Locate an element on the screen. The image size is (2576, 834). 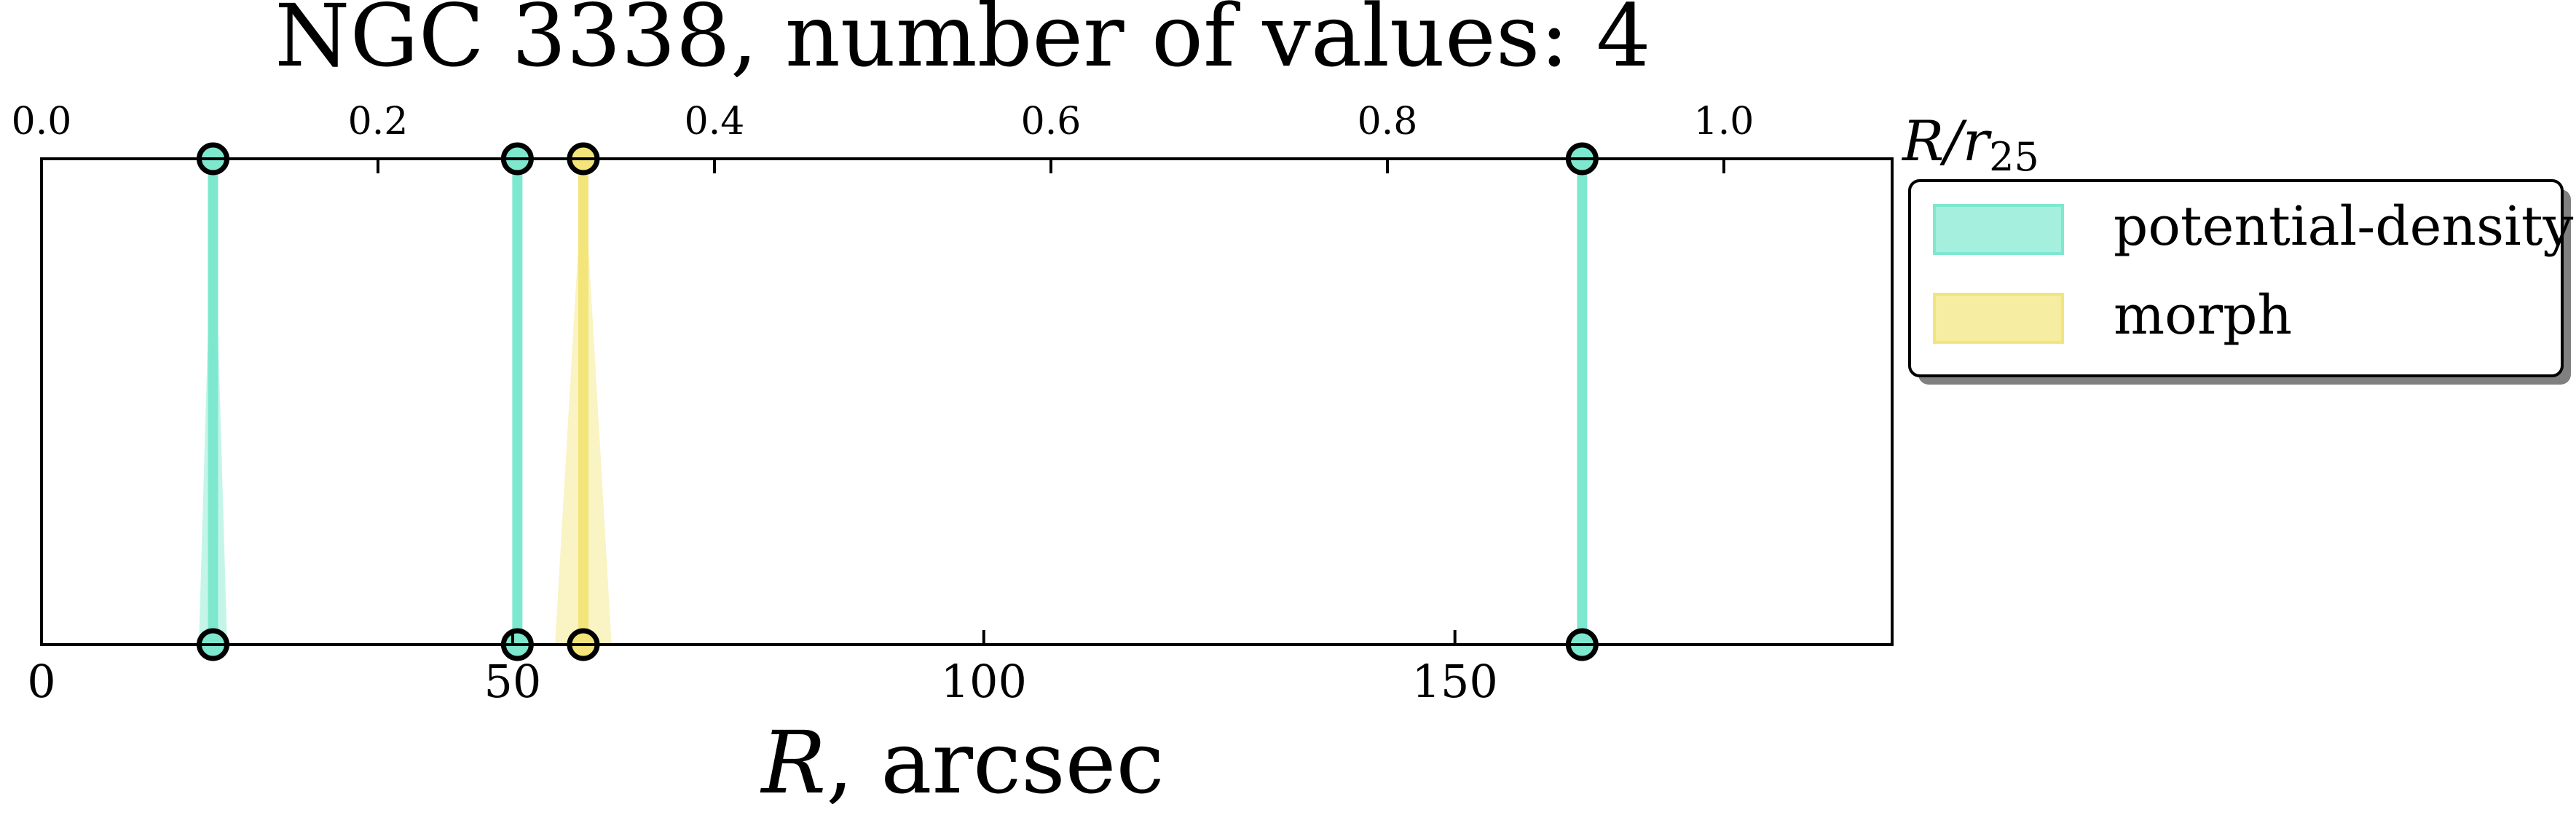
top-x-tick-label-5: 1.0 is located at coordinates (1724, 121).